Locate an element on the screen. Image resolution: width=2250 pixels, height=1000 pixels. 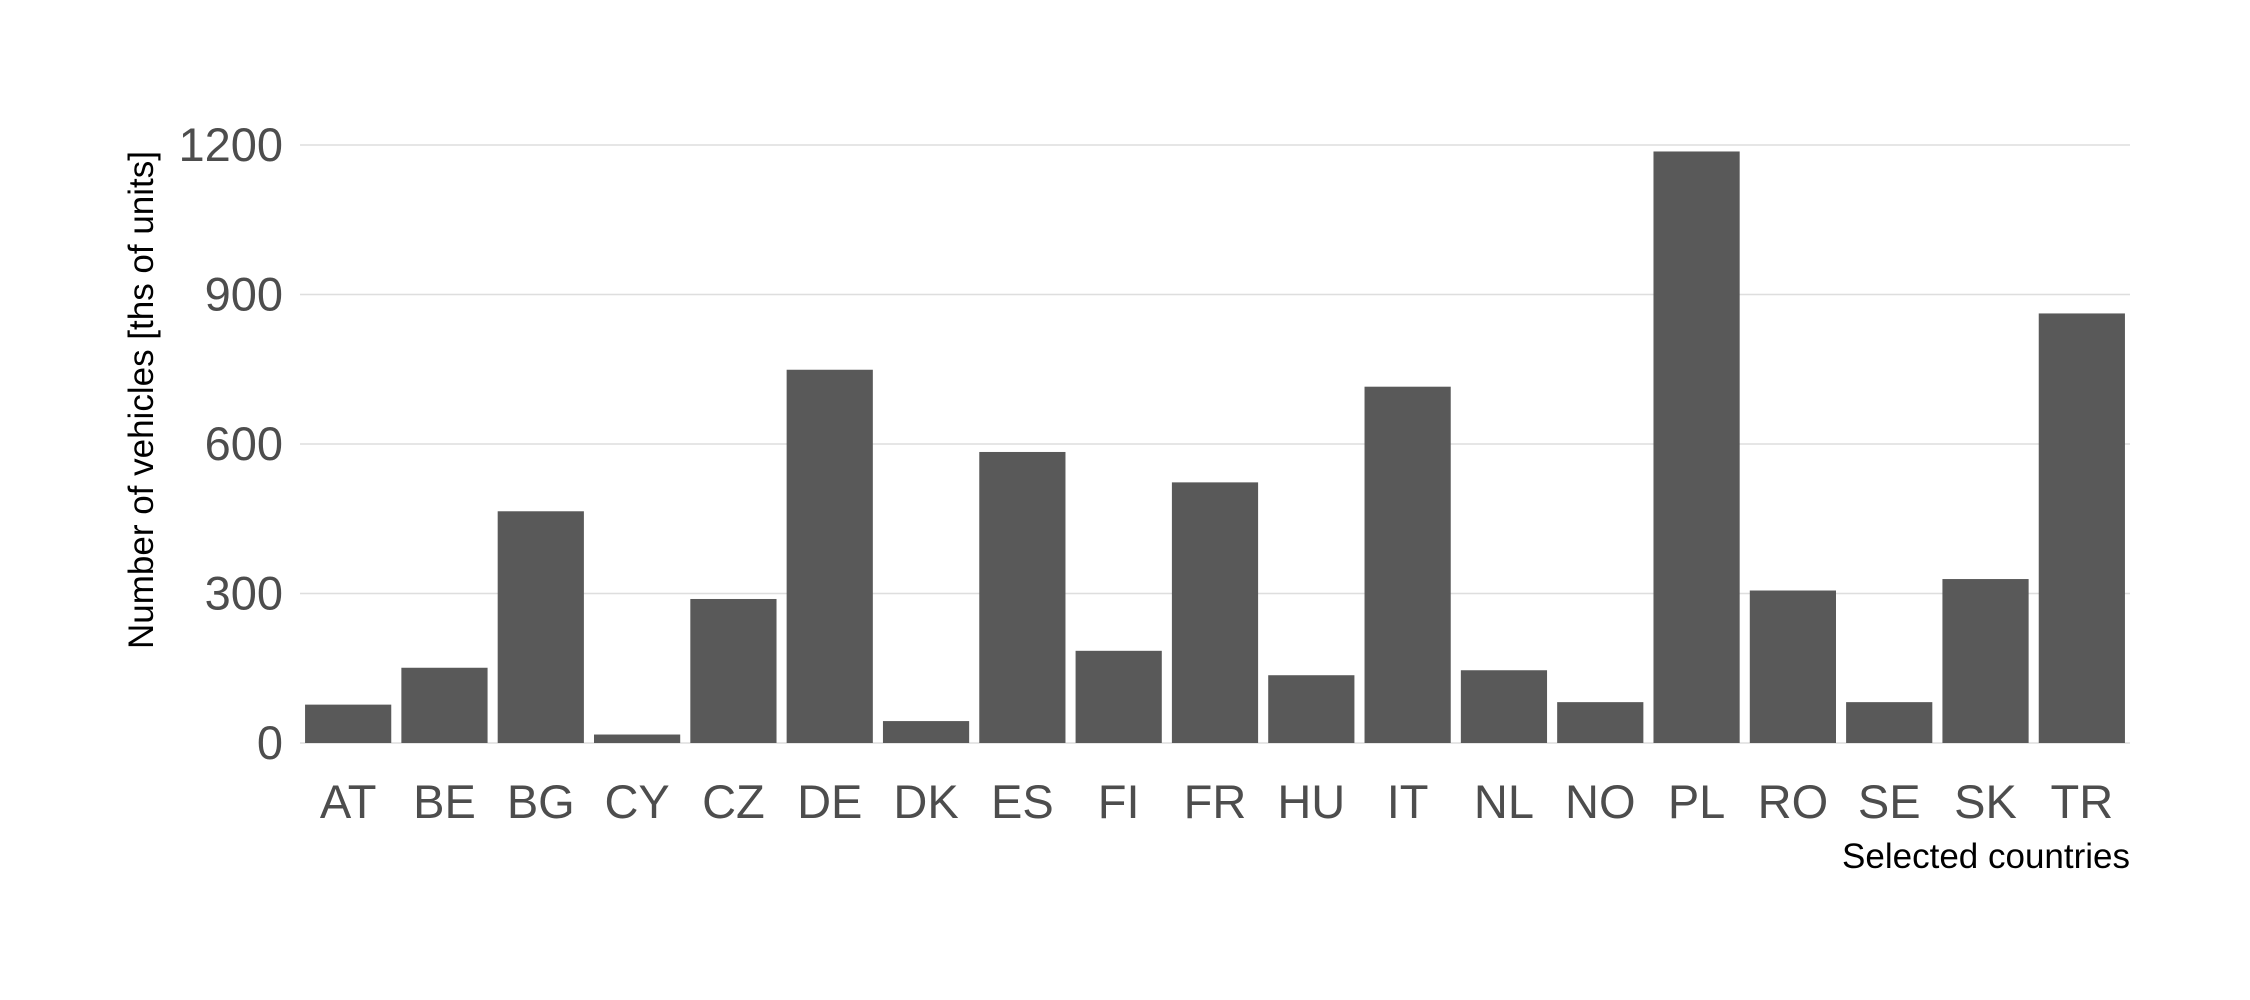
bar-bg is located at coordinates (540, 627).